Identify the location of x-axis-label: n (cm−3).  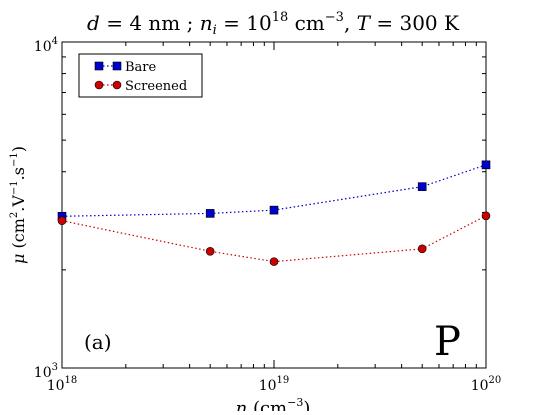
(273, 403).